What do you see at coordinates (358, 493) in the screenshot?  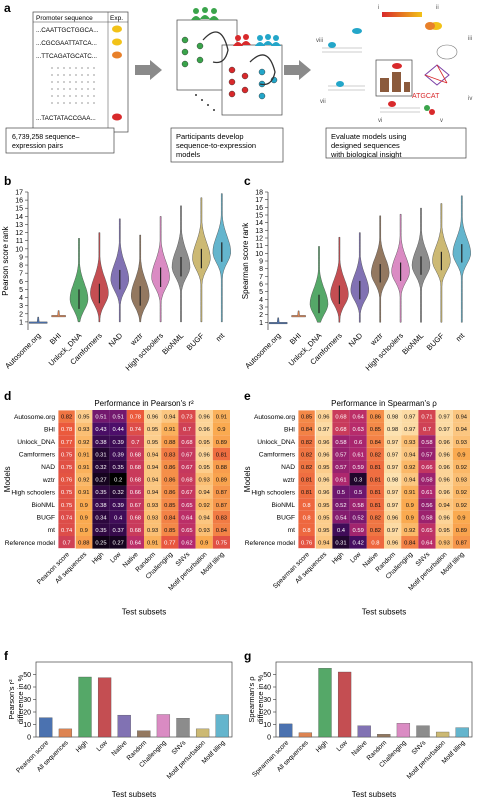 I see `heatmap-cell-value: 0.5` at bounding box center [358, 493].